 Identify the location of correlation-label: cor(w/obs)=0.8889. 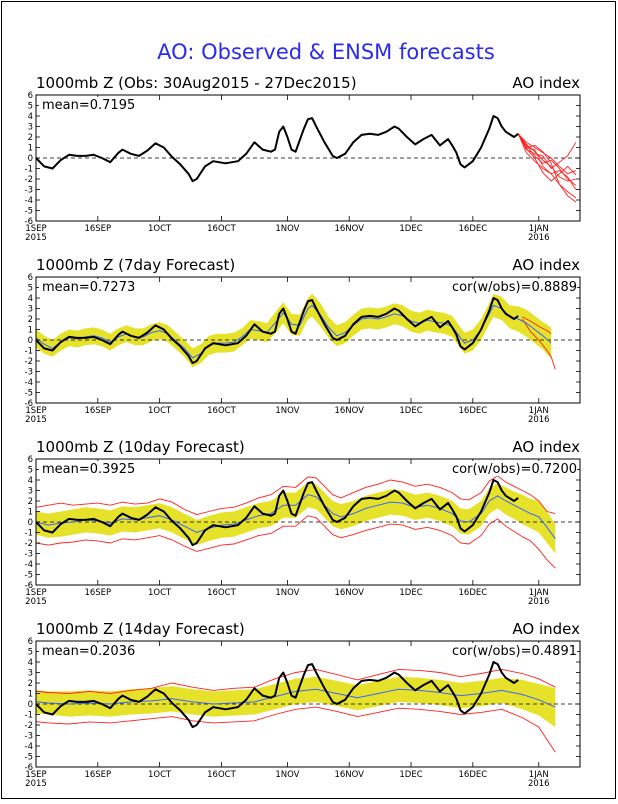
(514, 287).